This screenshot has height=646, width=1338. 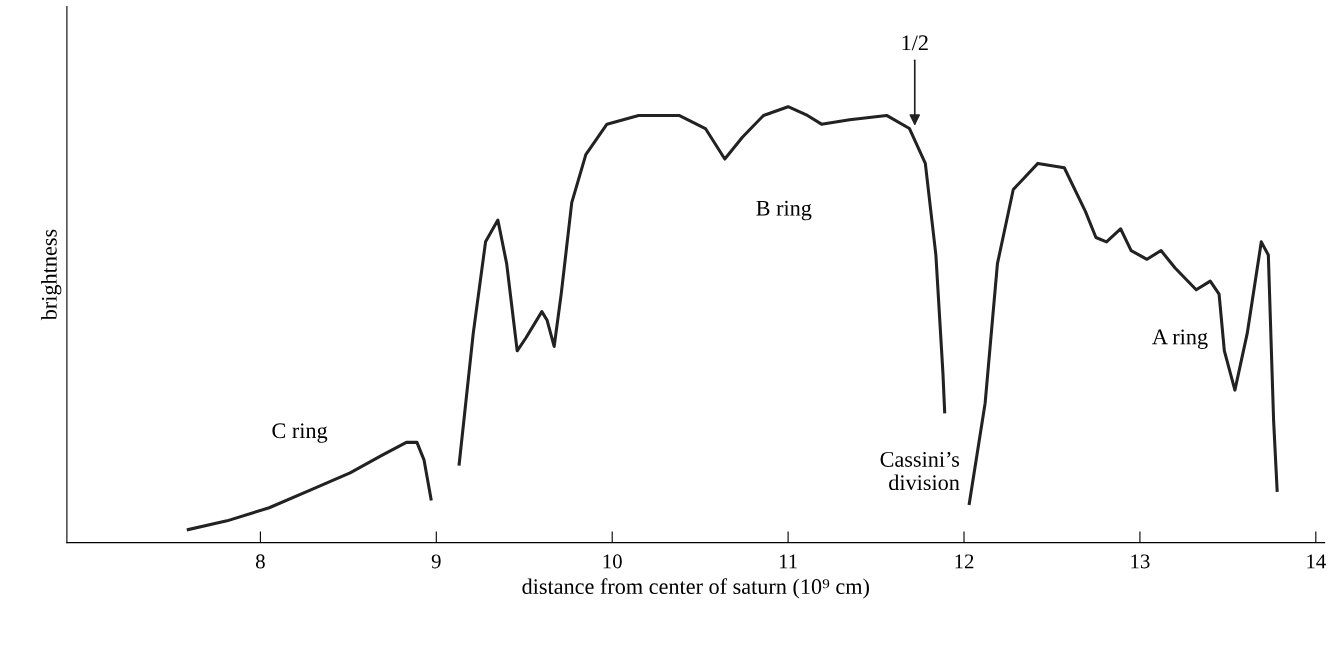 What do you see at coordinates (695, 588) in the screenshot?
I see `x-axis-title: distance from center of saturn (10⁹ cm)` at bounding box center [695, 588].